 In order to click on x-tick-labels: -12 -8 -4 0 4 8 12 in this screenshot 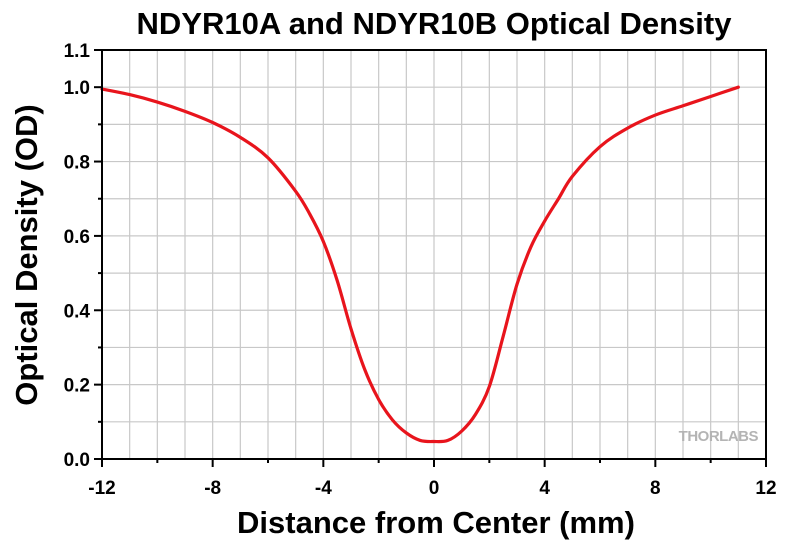, I will do `click(432, 488)`.